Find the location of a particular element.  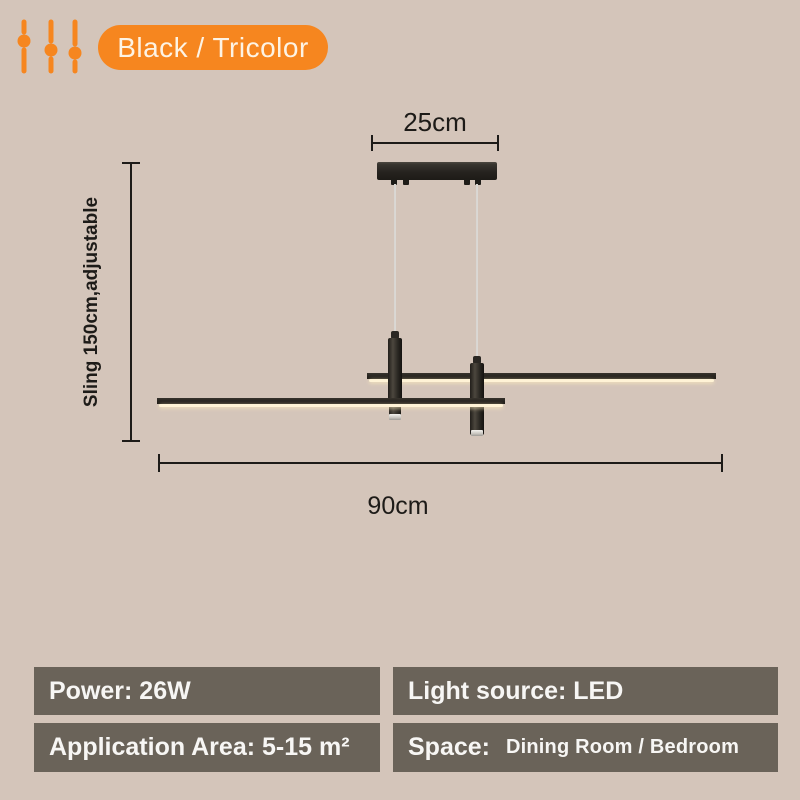

spec-application-area-text: Application Area: 5-15 m² is located at coordinates (199, 747).